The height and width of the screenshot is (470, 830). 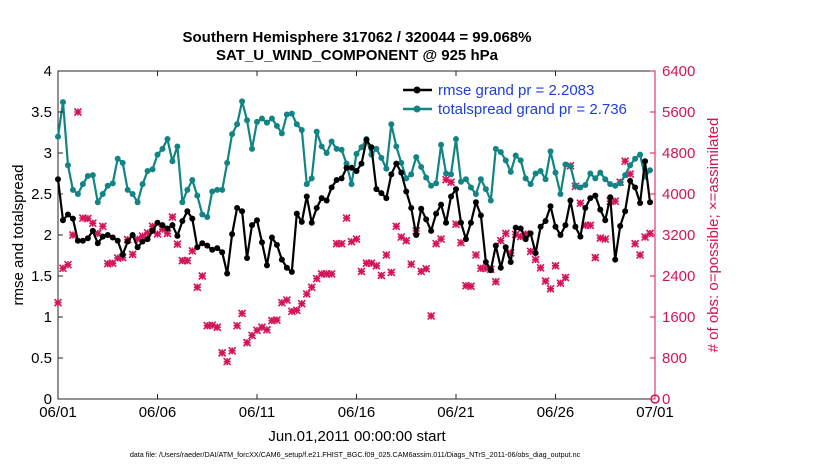 What do you see at coordinates (678, 153) in the screenshot?
I see `y-tick-label-right: 4800` at bounding box center [678, 153].